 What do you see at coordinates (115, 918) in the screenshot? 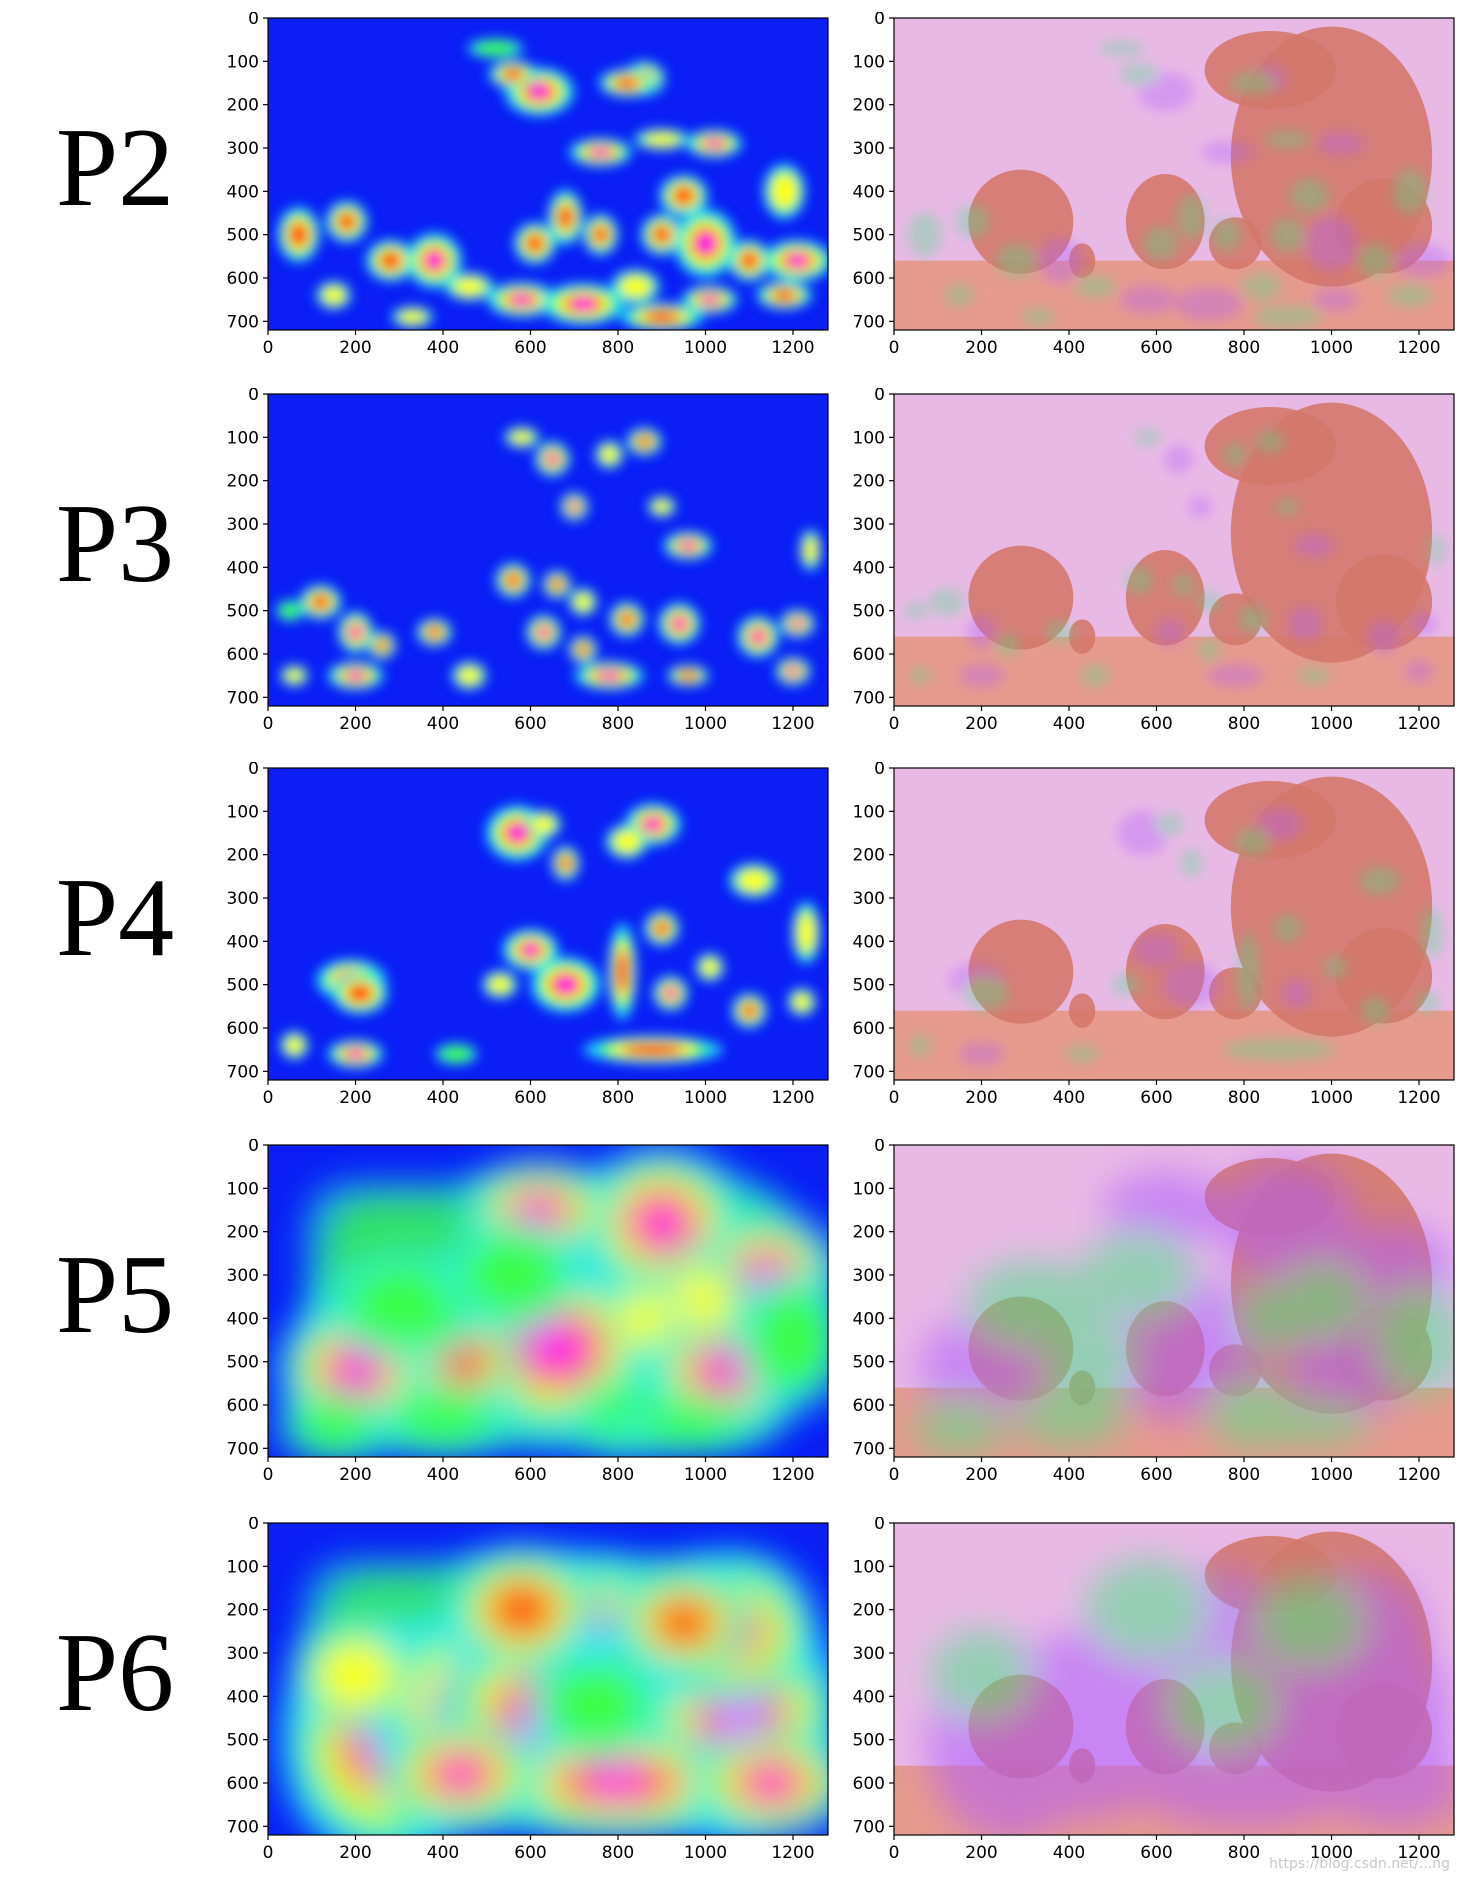
I see `row-label-p4: P4` at bounding box center [115, 918].